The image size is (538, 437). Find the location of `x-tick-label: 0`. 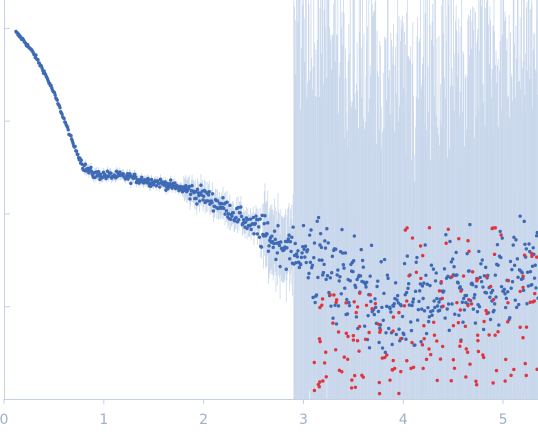

x-tick-label: 0 is located at coordinates (4, 420).